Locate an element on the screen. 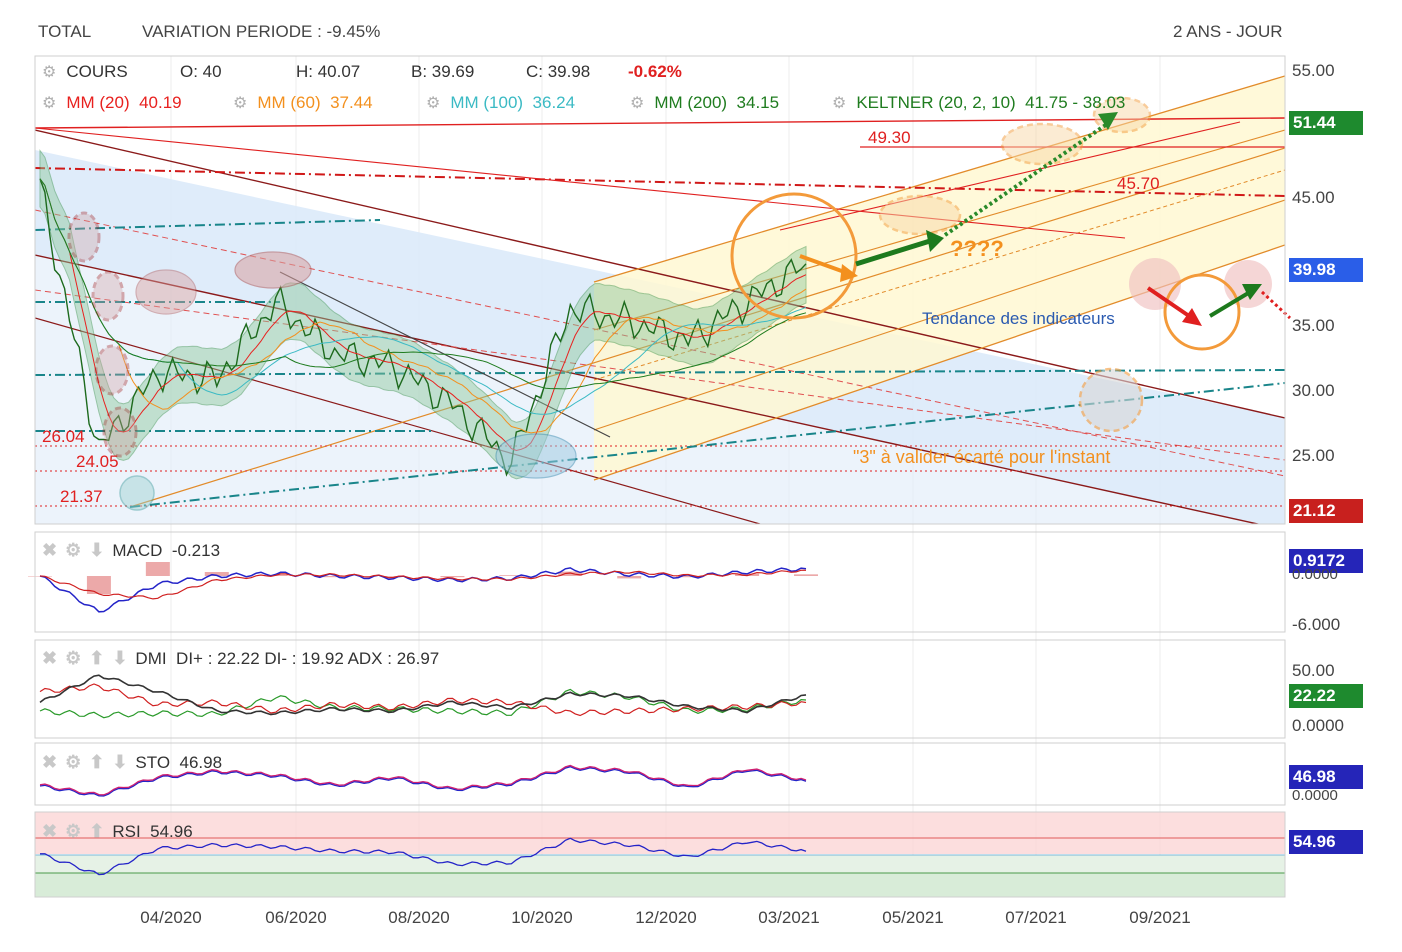 The height and width of the screenshot is (952, 1402). red-rise-line is located at coordinates (1010, 176).